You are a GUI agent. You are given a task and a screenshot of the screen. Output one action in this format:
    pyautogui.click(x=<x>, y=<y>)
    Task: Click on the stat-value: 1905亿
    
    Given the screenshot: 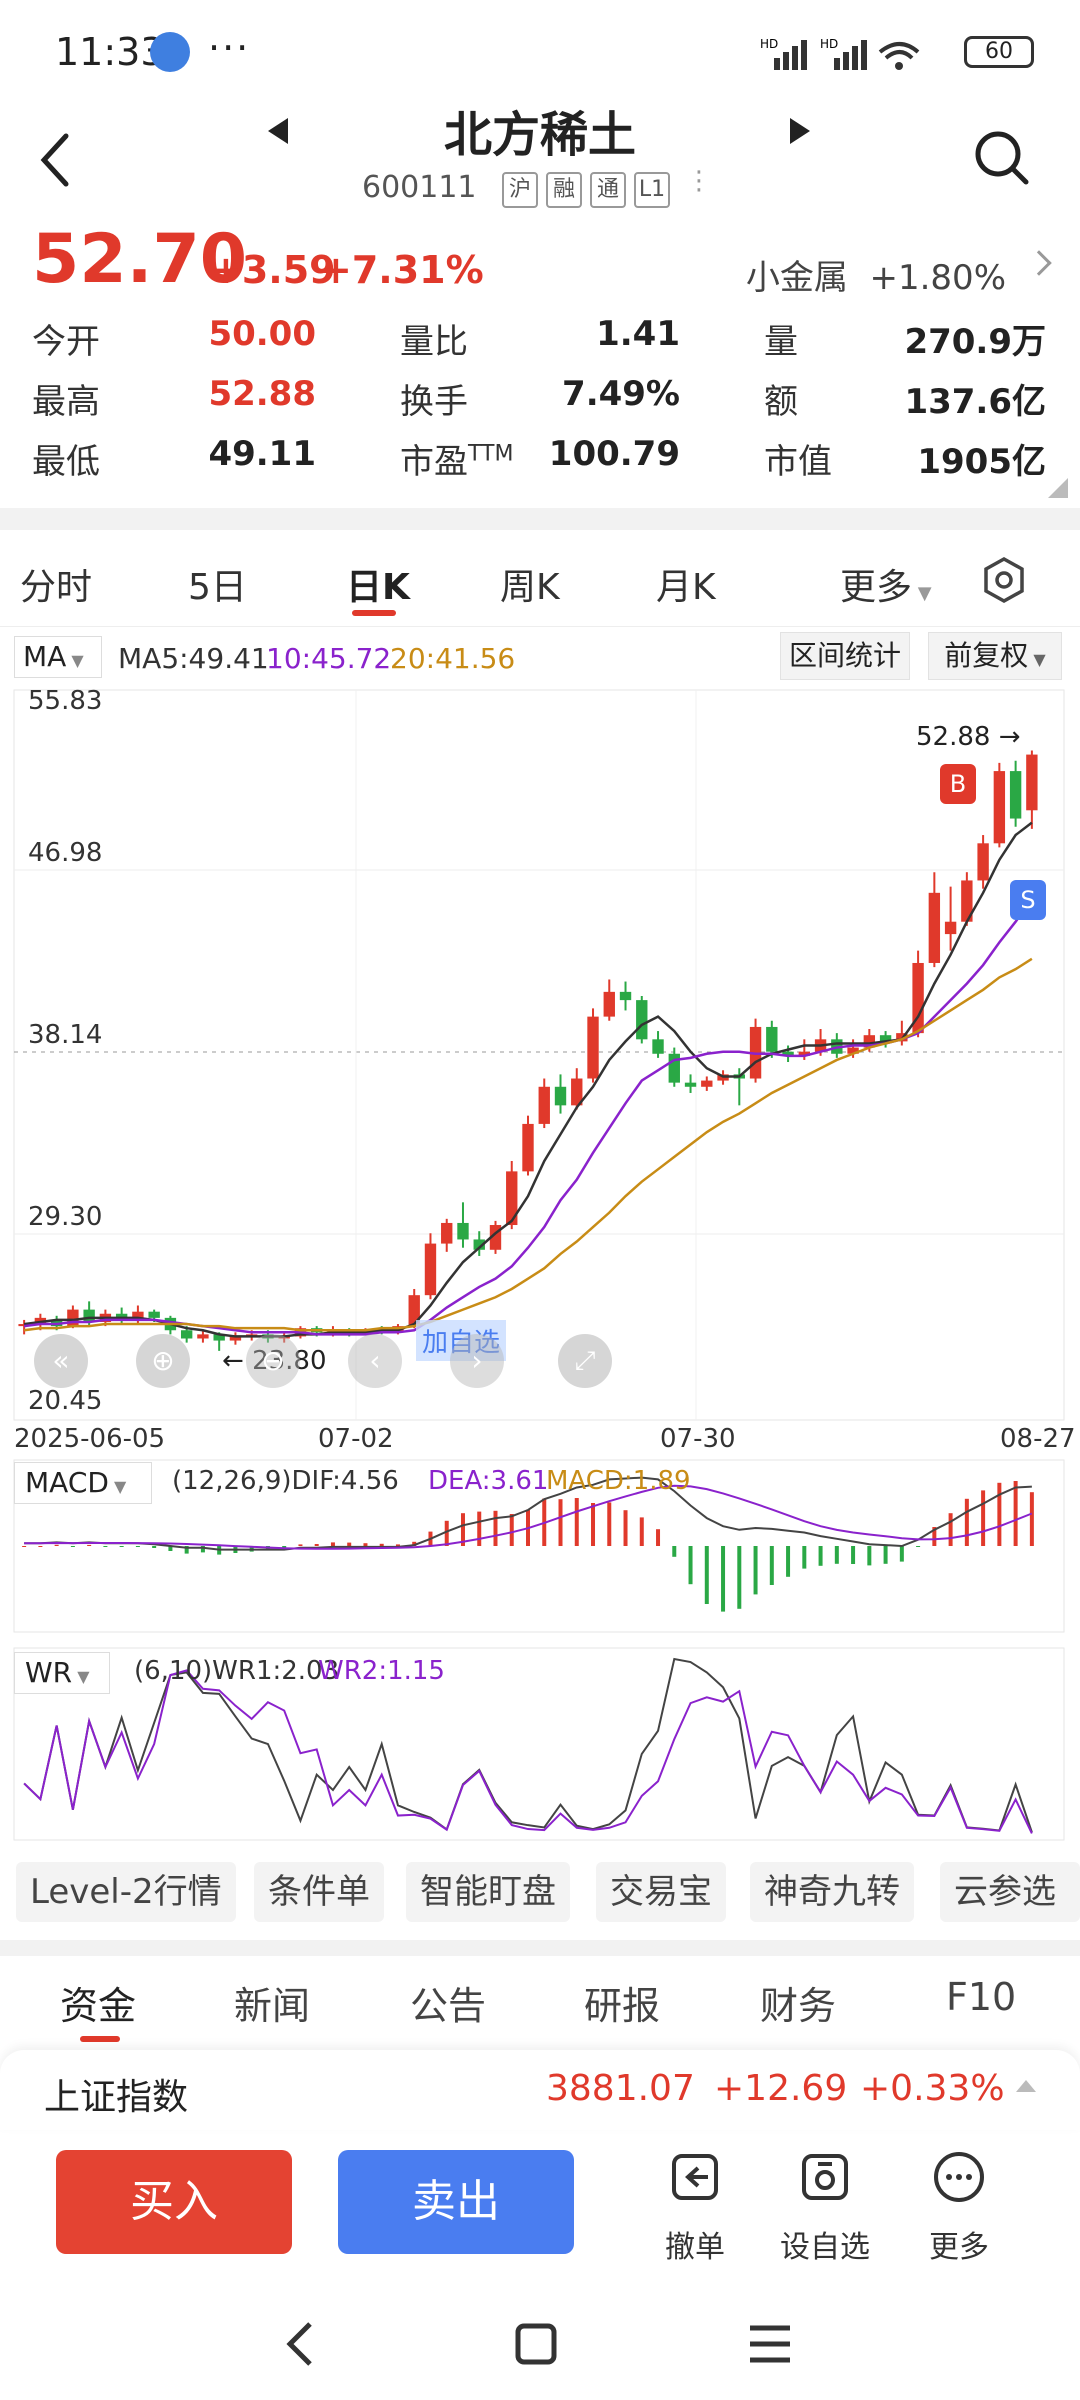 What is the action you would take?
    pyautogui.click(x=981, y=462)
    